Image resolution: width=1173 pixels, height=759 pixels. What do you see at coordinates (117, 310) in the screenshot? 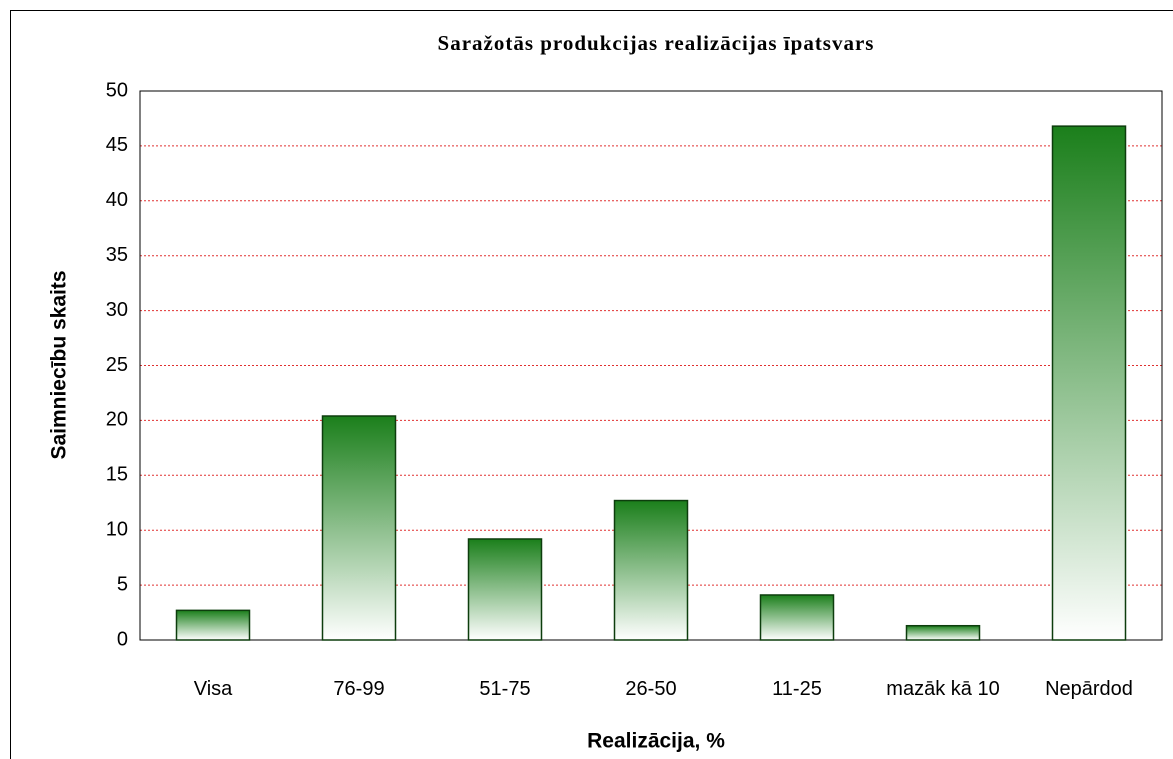
I see `y-tick-label: 30` at bounding box center [117, 310].